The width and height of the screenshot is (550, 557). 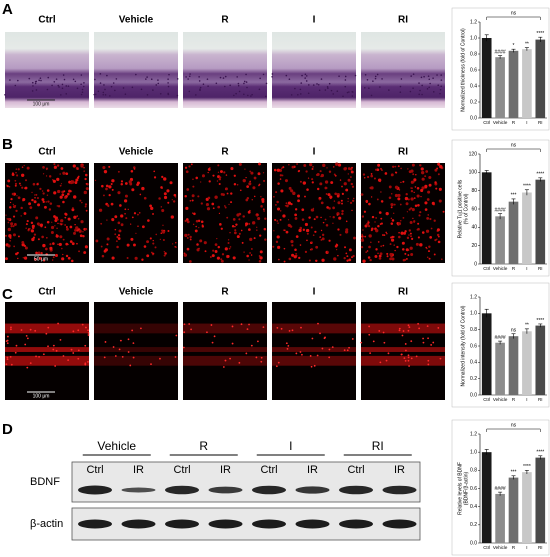 I want to click on y-axis-label: Relative Tuj1 positive cells, so click(x=460, y=208).